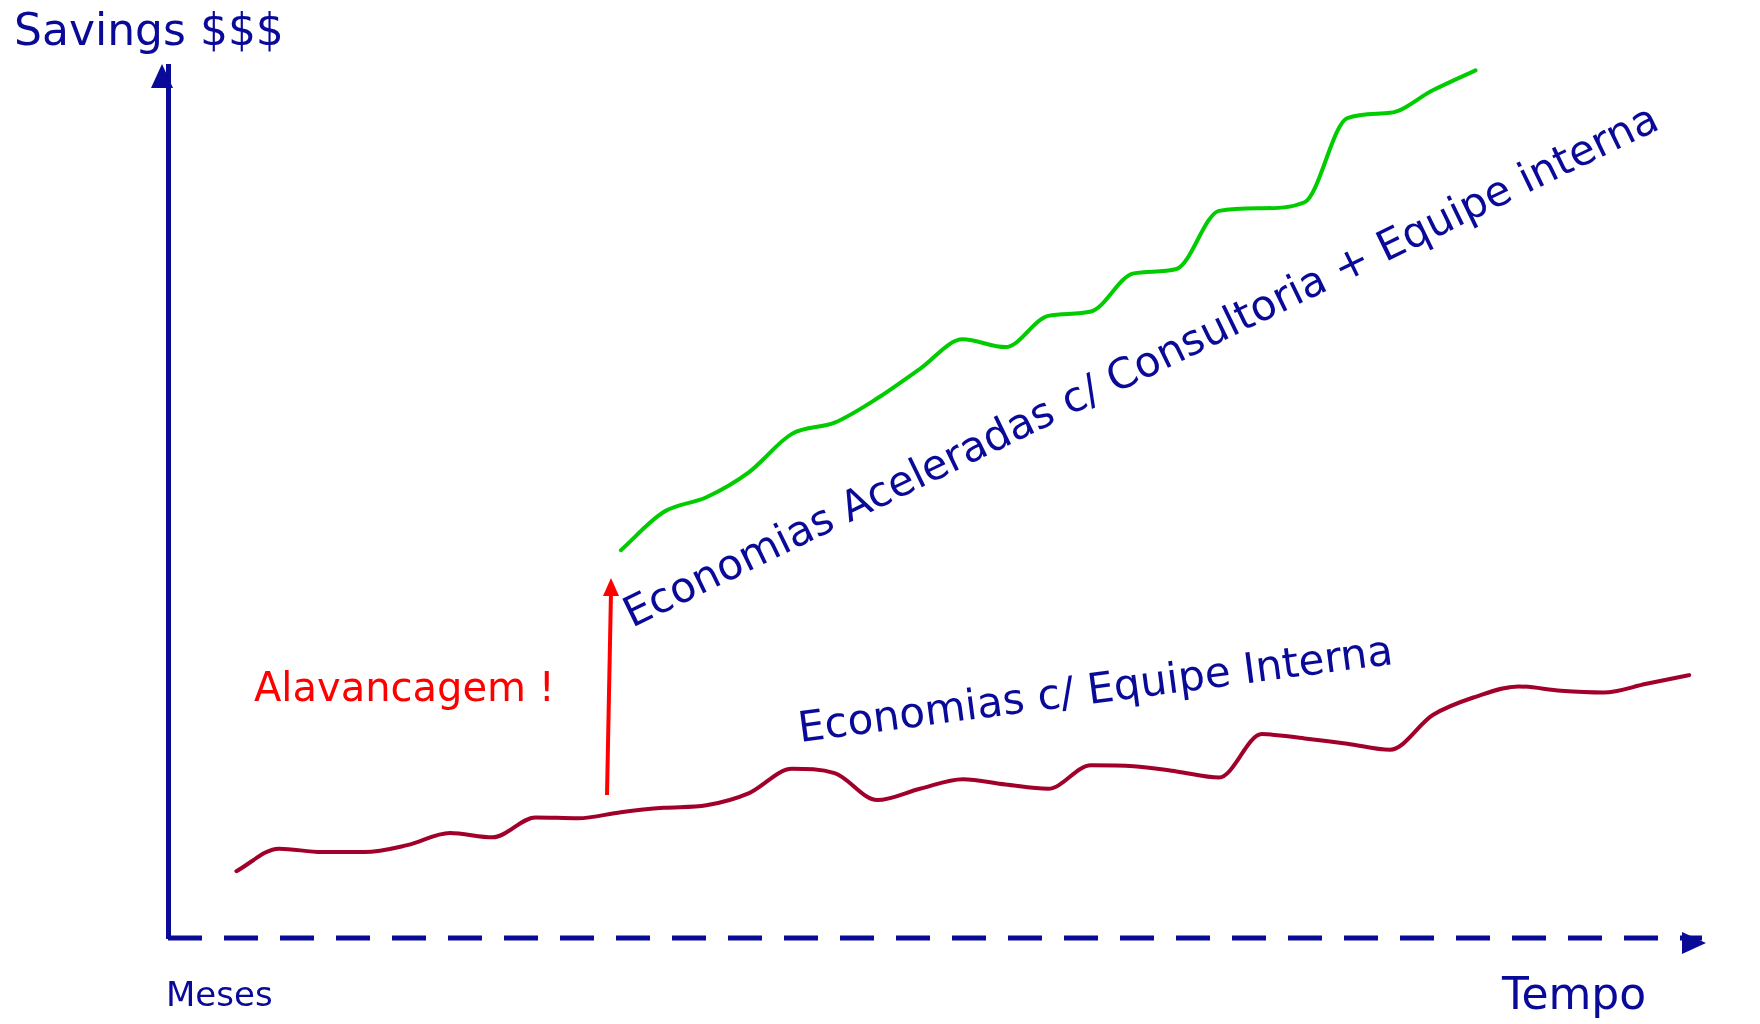  I want to click on y-axis-title: Savings $$$, so click(149, 29).